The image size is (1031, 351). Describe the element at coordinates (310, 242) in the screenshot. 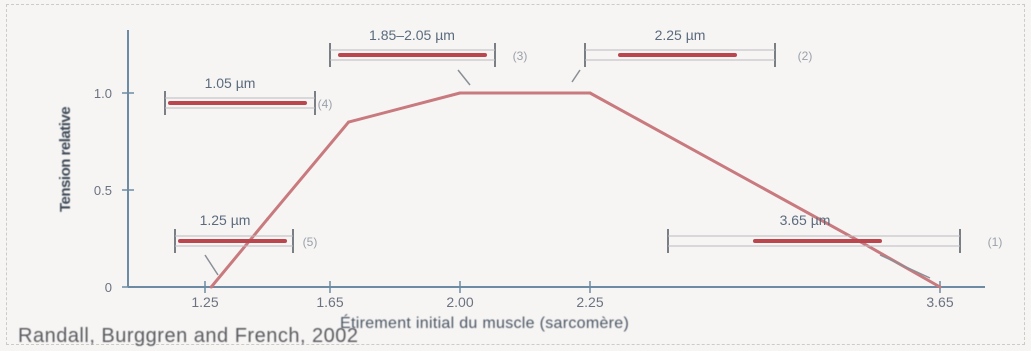

I see `sarcomere-number-label: (5)` at that location.